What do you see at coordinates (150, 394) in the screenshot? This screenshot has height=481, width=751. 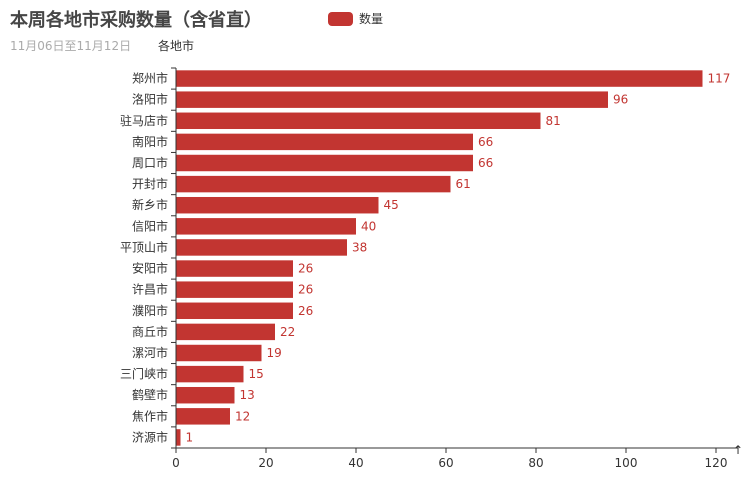 I see `y-tick-label: 鹤壁市` at bounding box center [150, 394].